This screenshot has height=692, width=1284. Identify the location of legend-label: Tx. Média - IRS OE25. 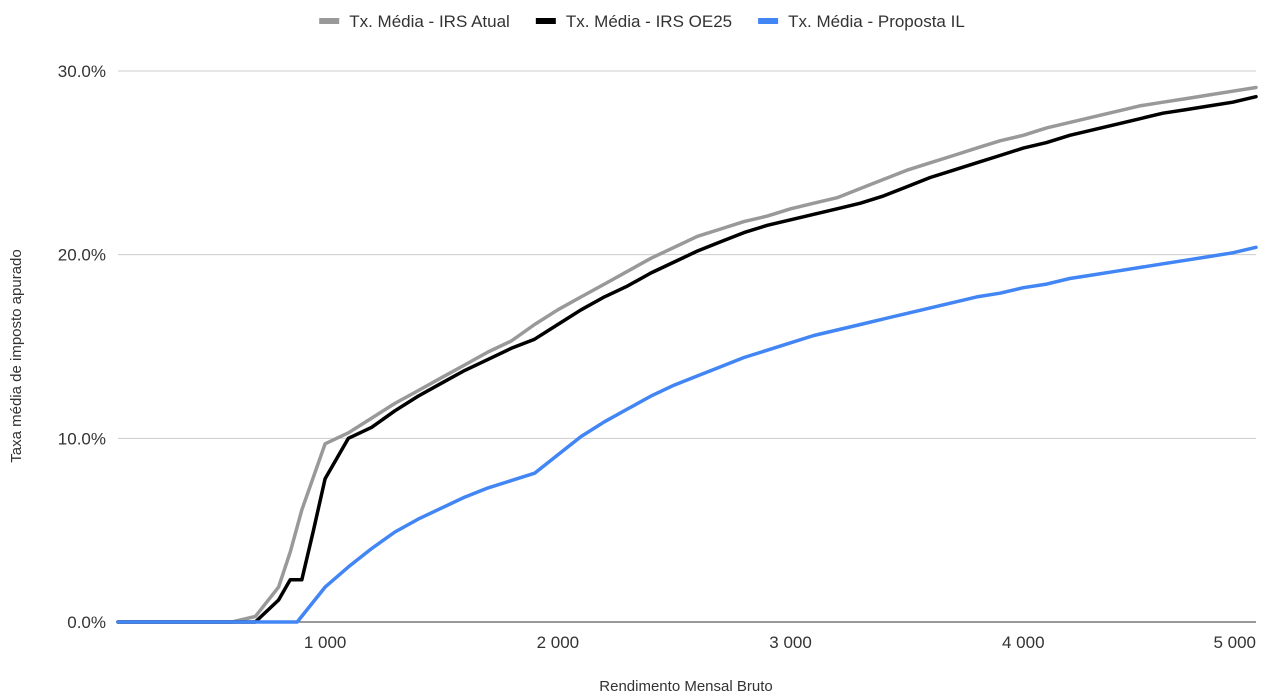
(649, 21).